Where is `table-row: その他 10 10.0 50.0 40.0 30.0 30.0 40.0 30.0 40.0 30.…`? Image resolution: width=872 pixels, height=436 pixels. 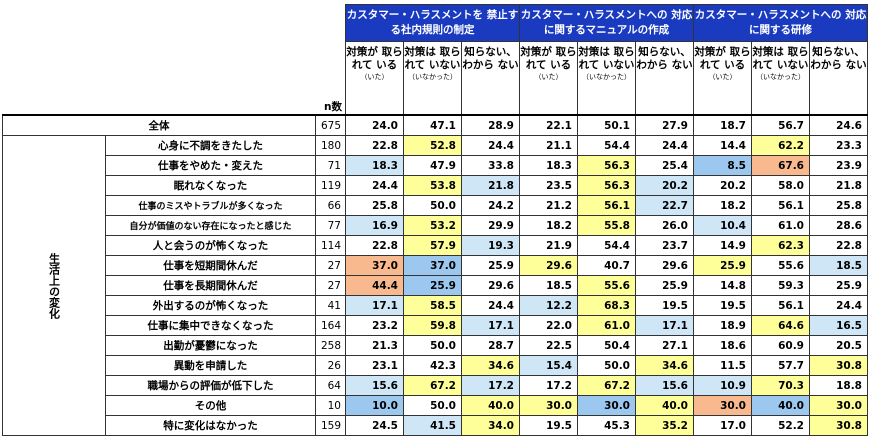 table-row: その他 10 10.0 50.0 40.0 30.0 30.0 40.0 30.0 40.0 30.… is located at coordinates (435, 405).